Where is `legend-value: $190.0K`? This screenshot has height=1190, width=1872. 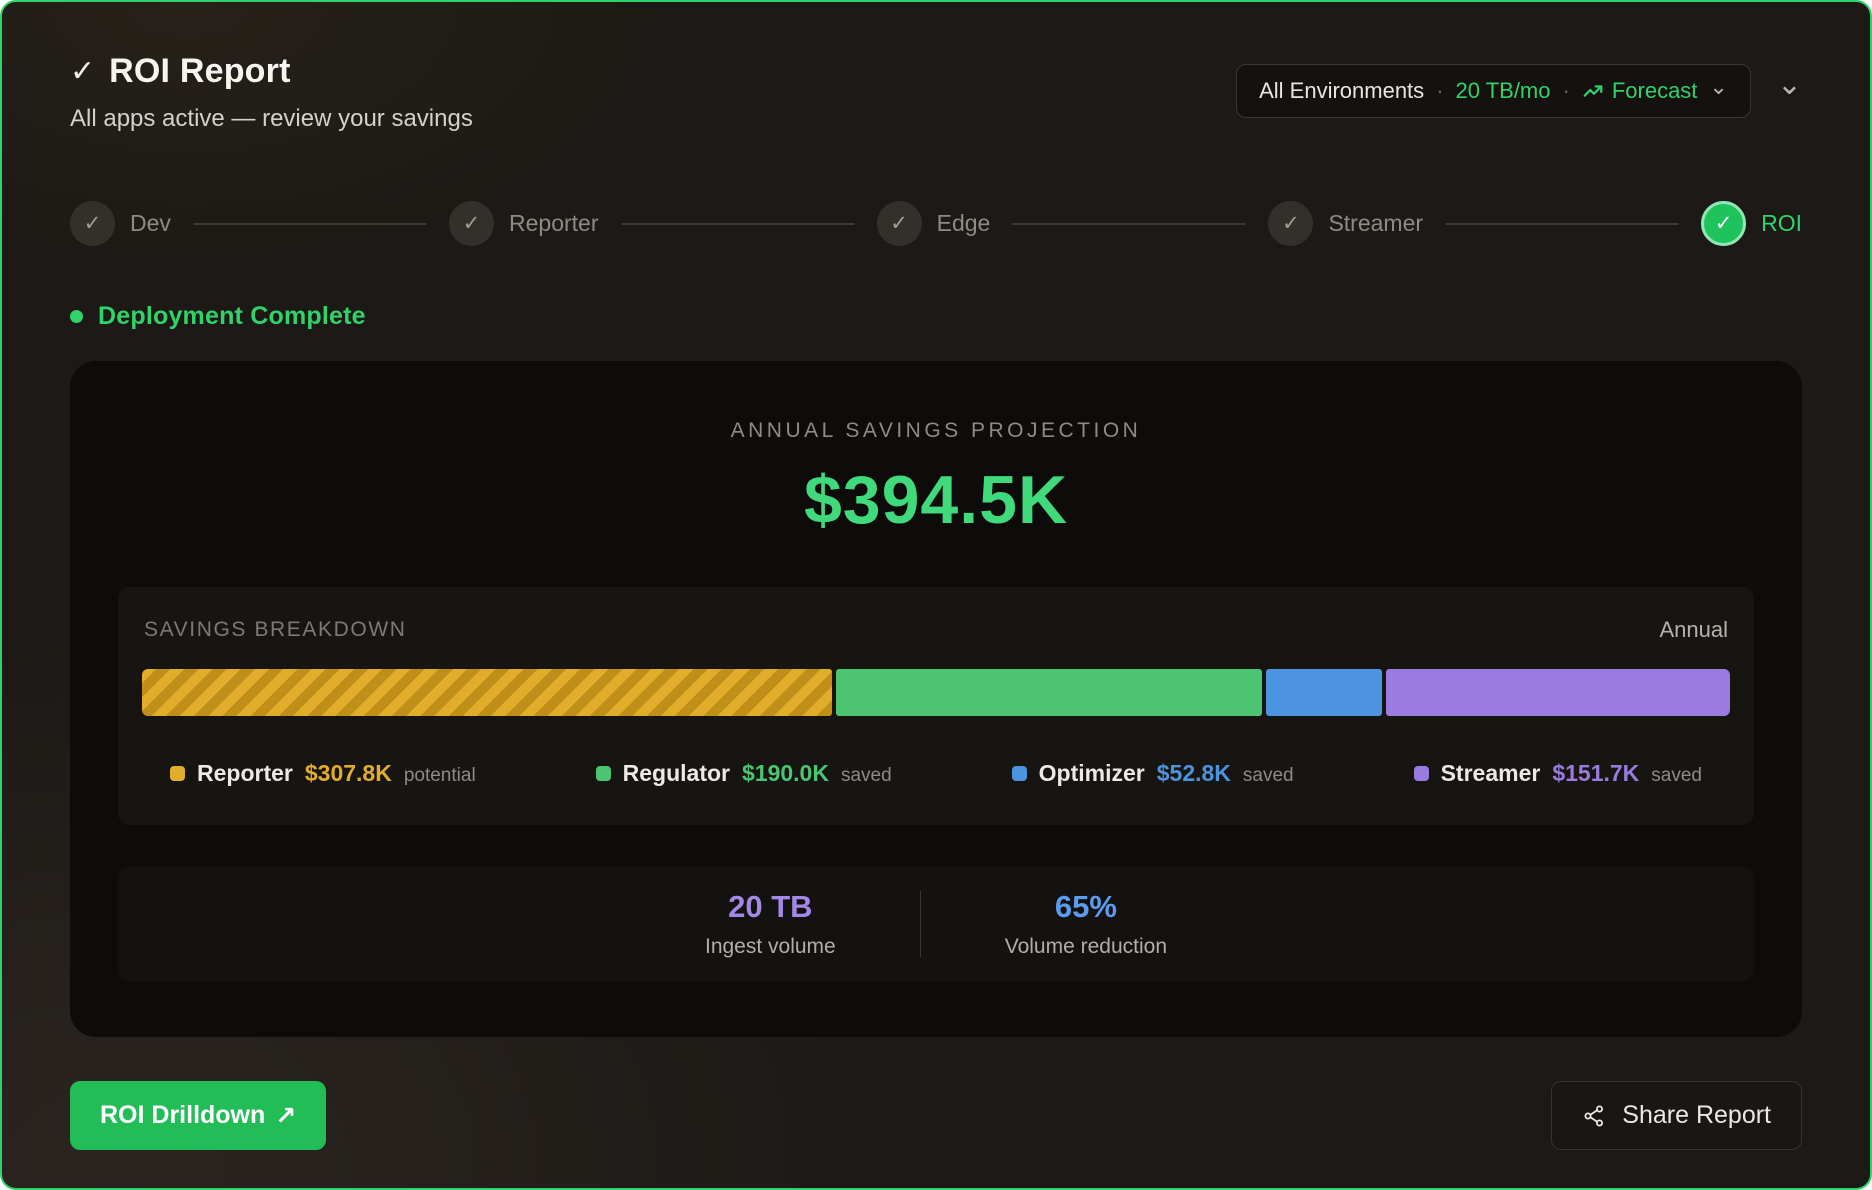
legend-value: $190.0K is located at coordinates (785, 773).